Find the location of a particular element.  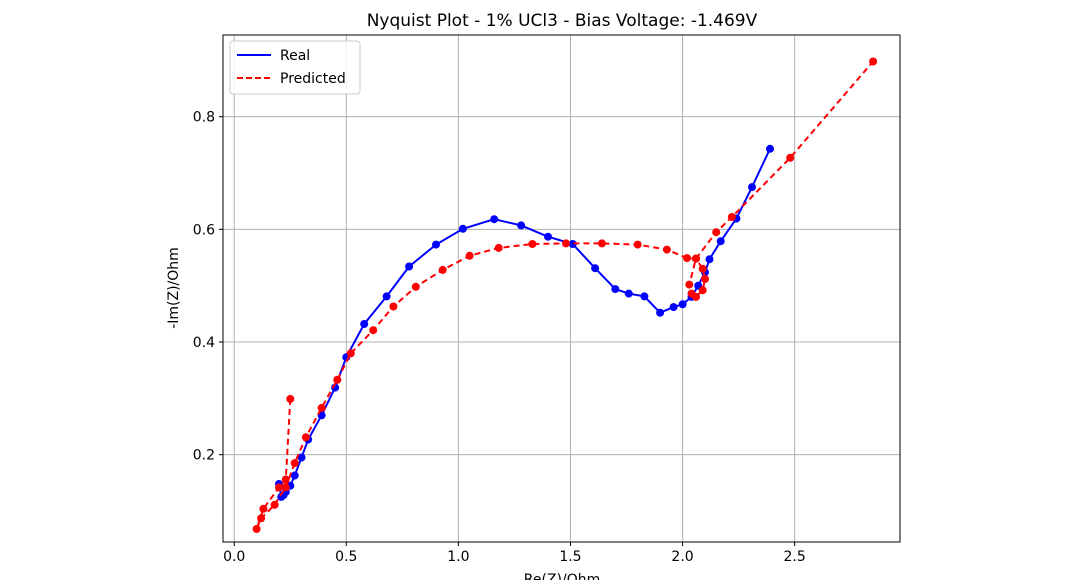

y-tick-label: 0.6 is located at coordinates (204, 230).